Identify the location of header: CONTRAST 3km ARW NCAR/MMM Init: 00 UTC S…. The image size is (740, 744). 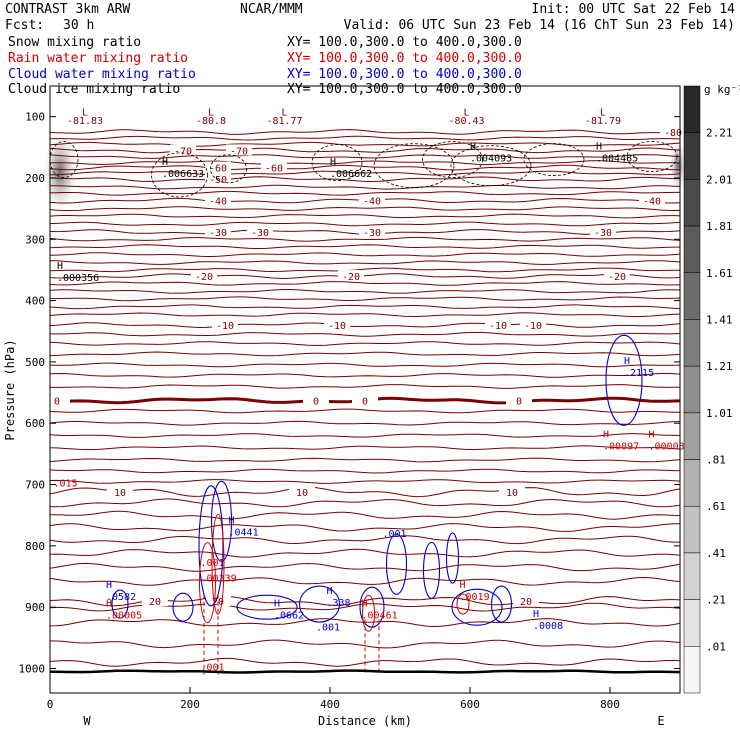
(370, 49).